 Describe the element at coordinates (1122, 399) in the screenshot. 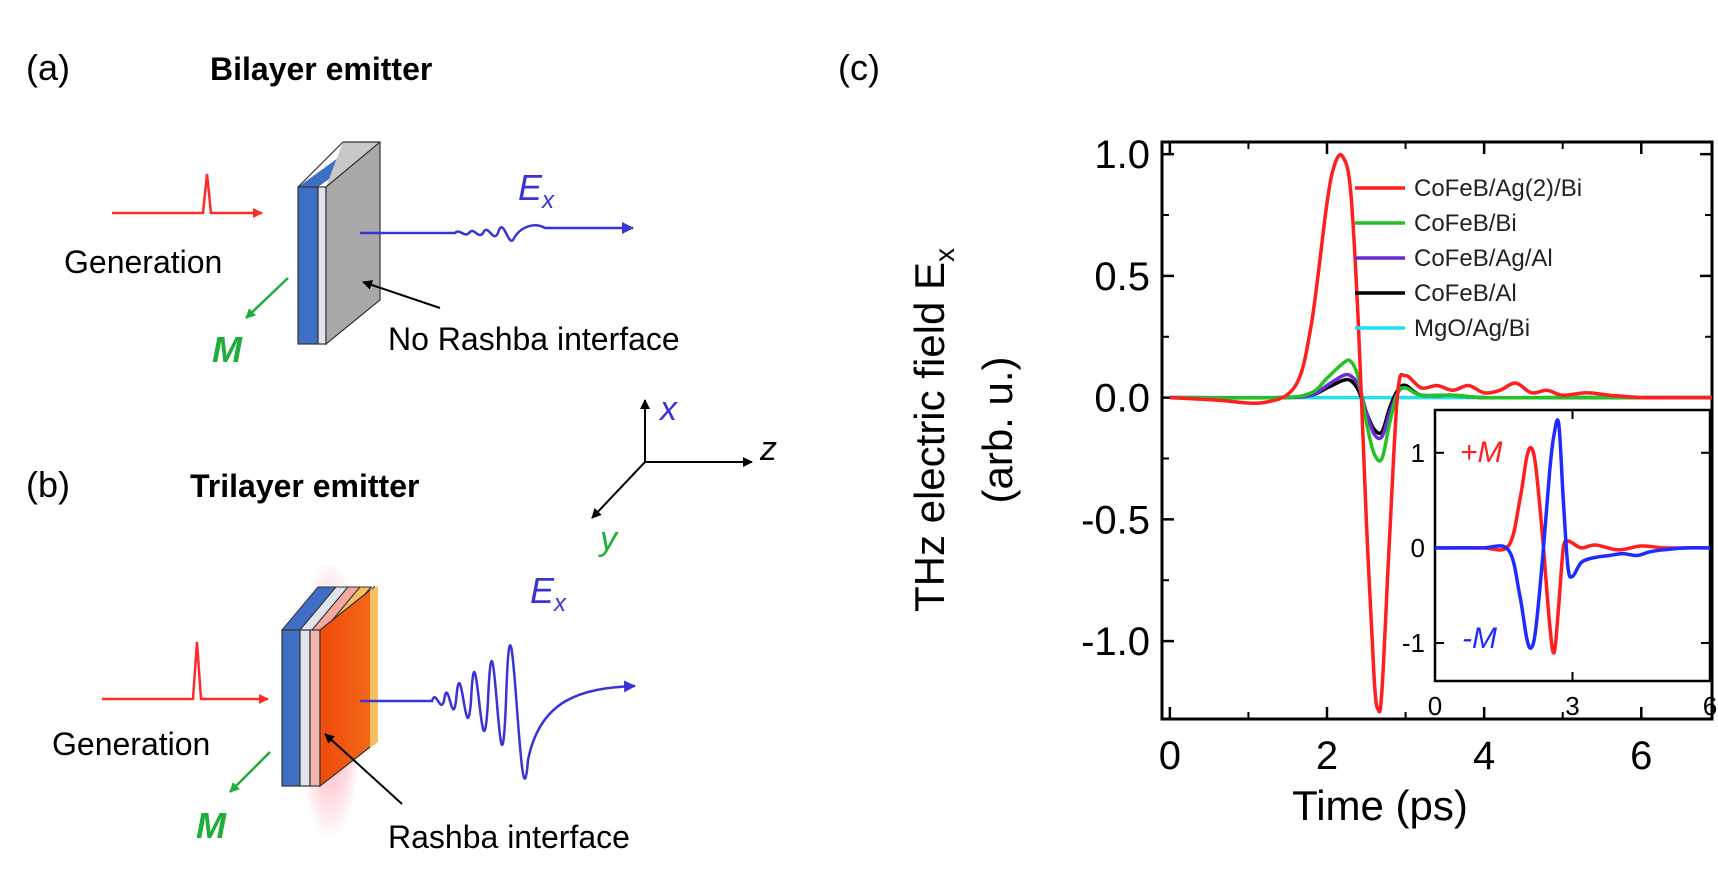

I see `y-tick-label: 0.0` at that location.